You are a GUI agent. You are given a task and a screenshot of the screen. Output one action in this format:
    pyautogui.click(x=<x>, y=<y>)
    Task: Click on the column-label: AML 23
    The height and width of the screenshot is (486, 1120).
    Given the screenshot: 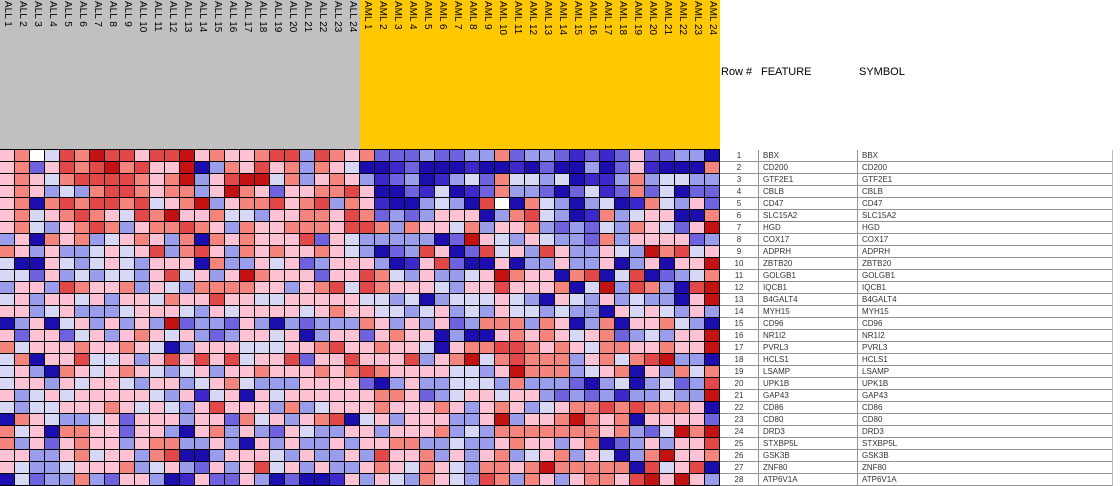 What is the action you would take?
    pyautogui.click(x=697, y=18)
    